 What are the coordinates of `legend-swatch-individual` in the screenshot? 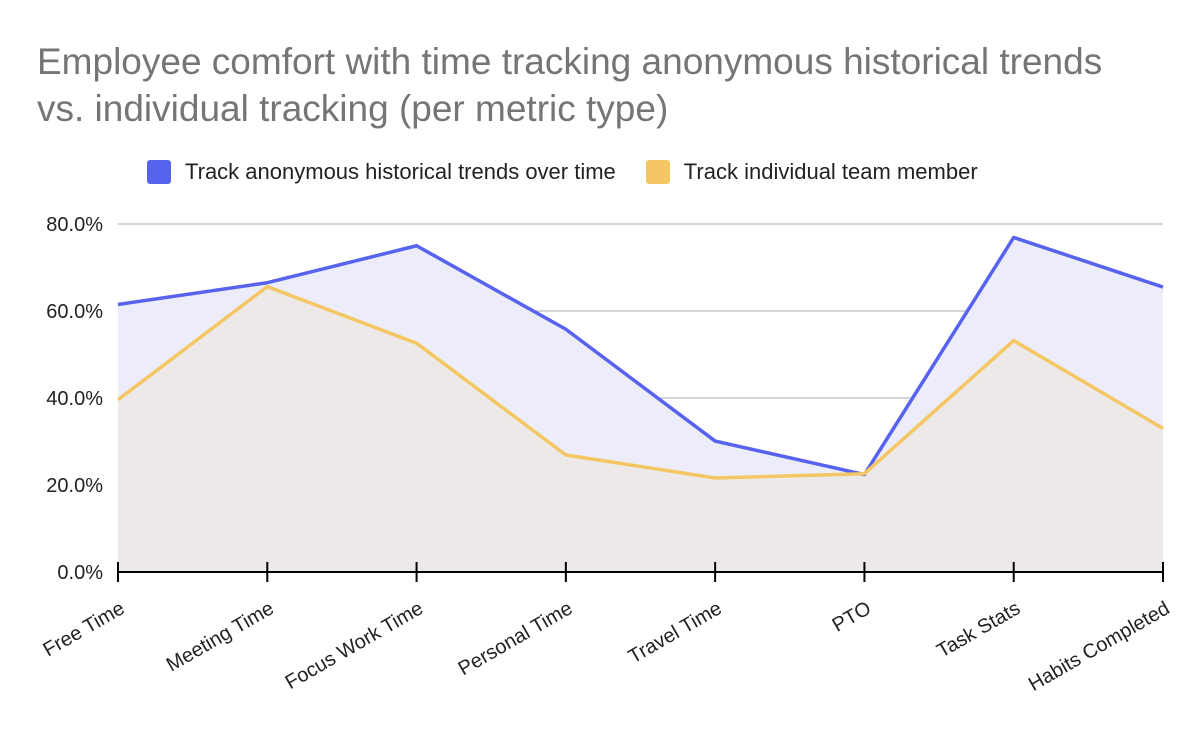 It's located at (657, 172).